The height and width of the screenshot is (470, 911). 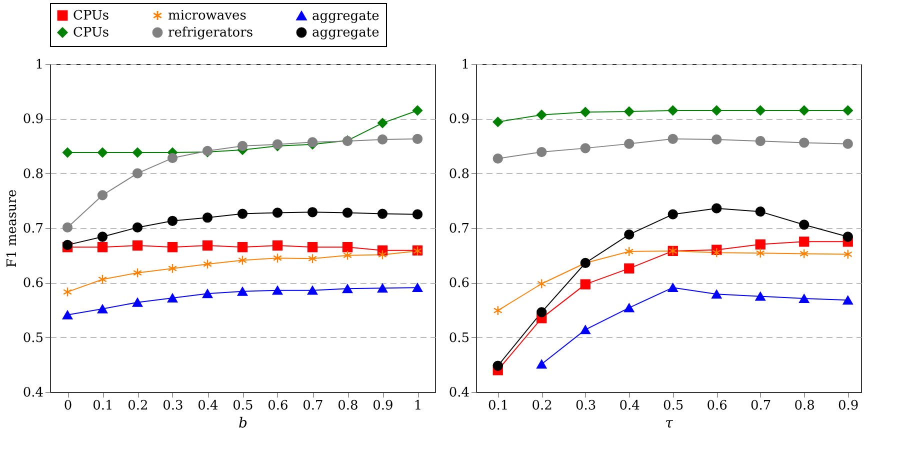 What do you see at coordinates (68, 406) in the screenshot?
I see `x-tick-label: 0` at bounding box center [68, 406].